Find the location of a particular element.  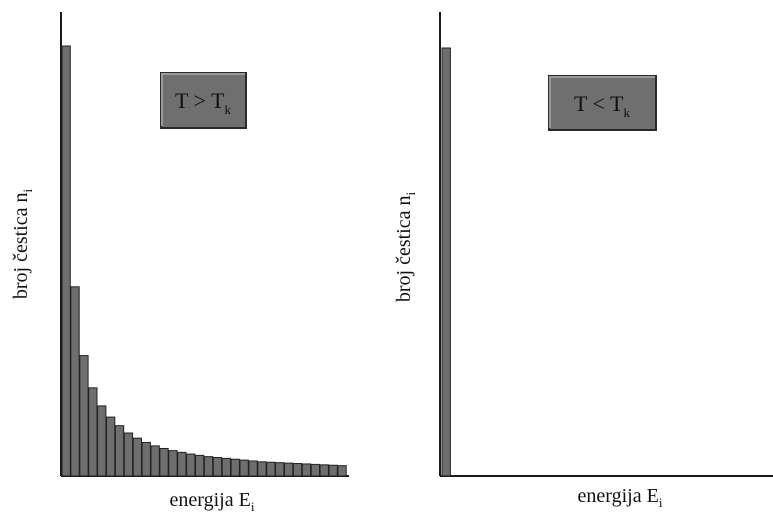

y-axis-label-sub-left: i is located at coordinates (27, 191).